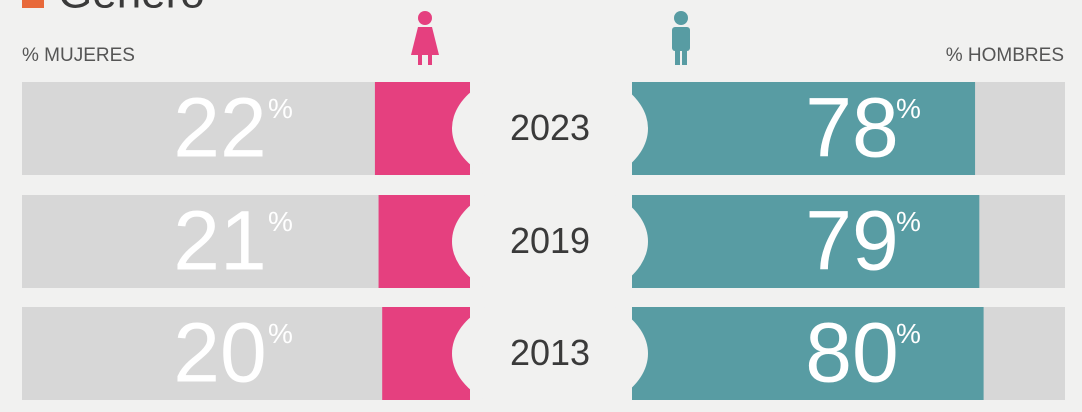 Image resolution: width=1082 pixels, height=412 pixels. What do you see at coordinates (219, 353) in the screenshot?
I see `value-label: 20` at bounding box center [219, 353].